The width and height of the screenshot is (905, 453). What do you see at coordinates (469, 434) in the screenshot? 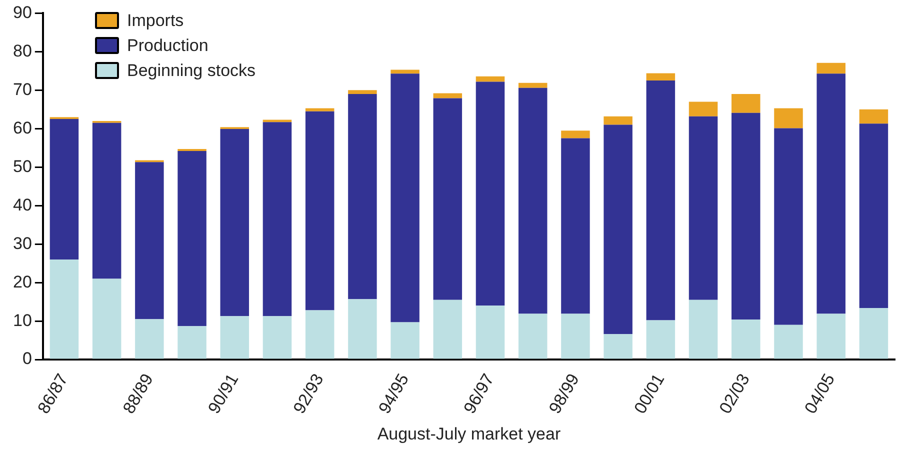
I see `x-axis-title: August-July market year` at bounding box center [469, 434].